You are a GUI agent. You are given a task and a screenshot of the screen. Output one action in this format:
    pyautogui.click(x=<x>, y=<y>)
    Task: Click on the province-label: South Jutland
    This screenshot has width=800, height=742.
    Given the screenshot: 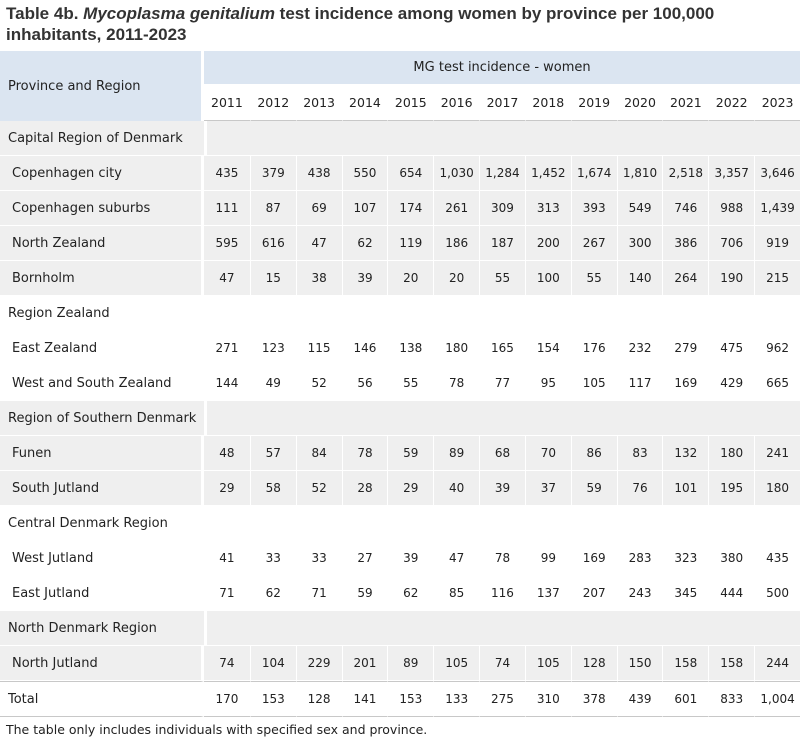 What is the action you would take?
    pyautogui.click(x=102, y=488)
    